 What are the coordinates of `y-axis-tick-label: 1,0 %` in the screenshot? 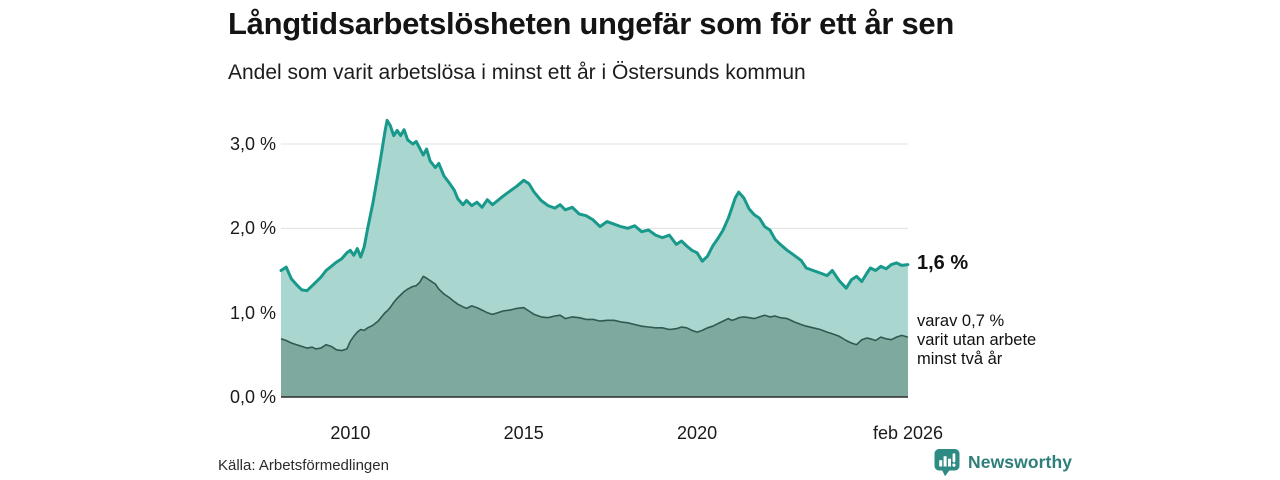 It's located at (252, 312).